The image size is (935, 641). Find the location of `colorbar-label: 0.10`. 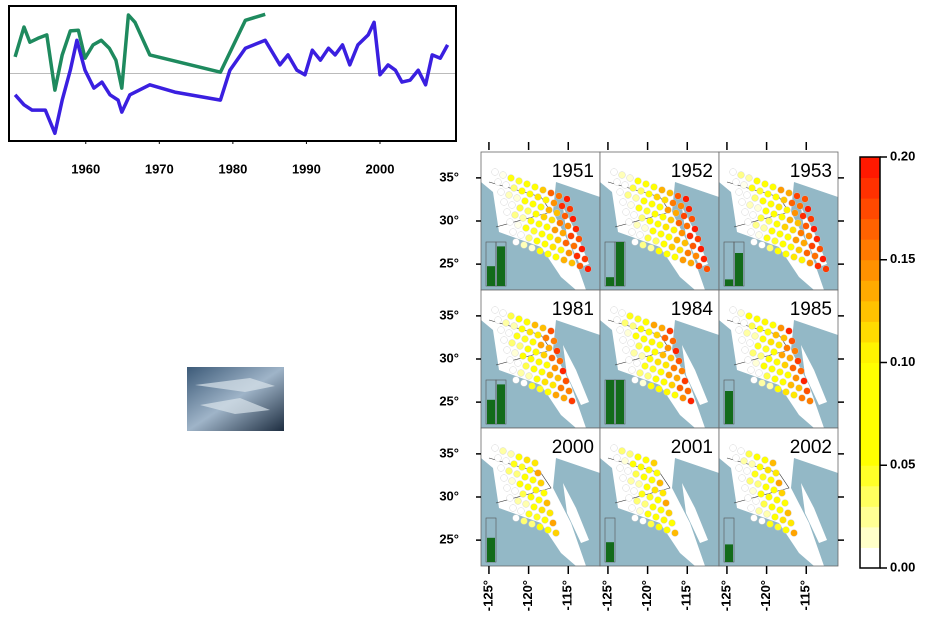

colorbar-label: 0.10 is located at coordinates (902, 361).